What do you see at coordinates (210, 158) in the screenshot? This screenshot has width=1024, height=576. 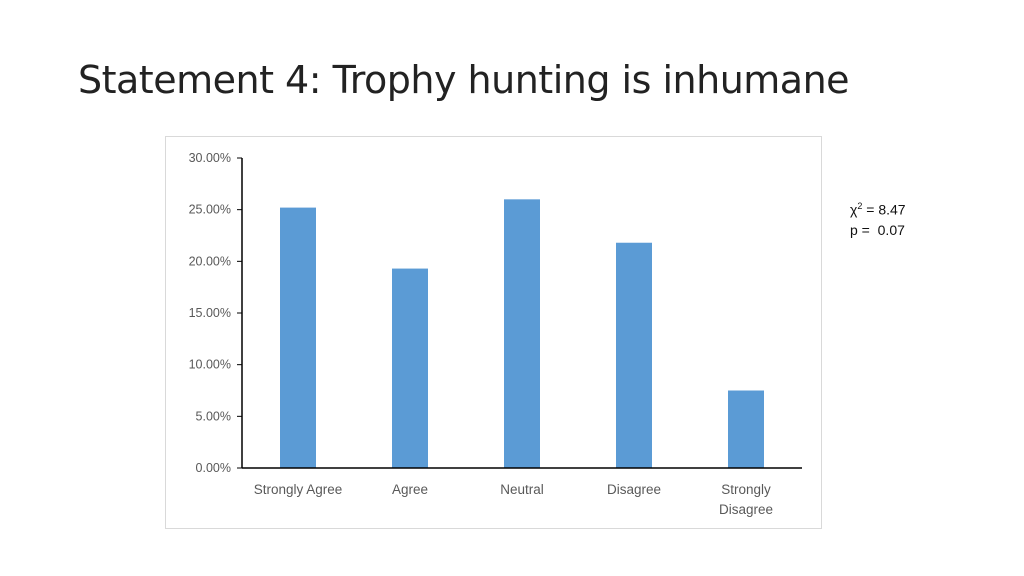 I see `y-tick-label: 30.00%` at bounding box center [210, 158].